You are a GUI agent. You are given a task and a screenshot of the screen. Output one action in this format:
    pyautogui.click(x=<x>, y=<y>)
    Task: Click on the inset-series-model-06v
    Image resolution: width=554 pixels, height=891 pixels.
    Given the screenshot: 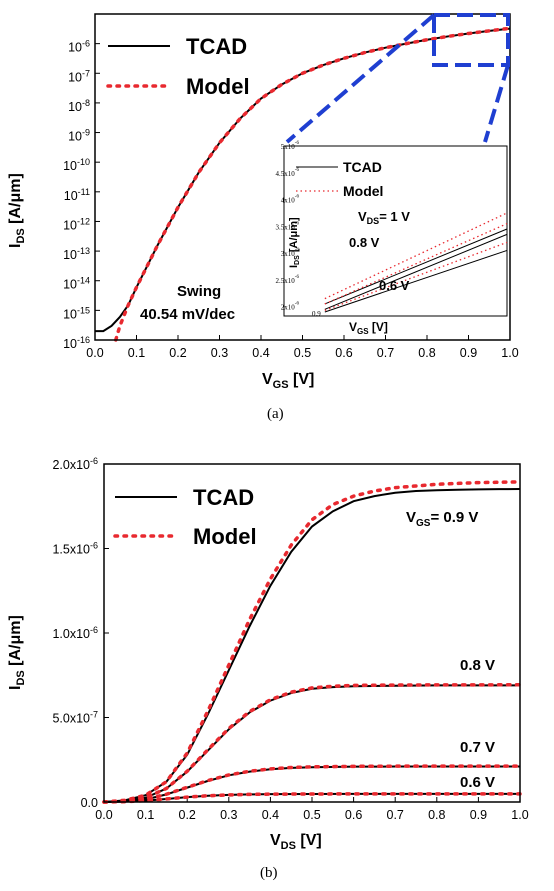 What is the action you would take?
    pyautogui.click(x=416, y=276)
    